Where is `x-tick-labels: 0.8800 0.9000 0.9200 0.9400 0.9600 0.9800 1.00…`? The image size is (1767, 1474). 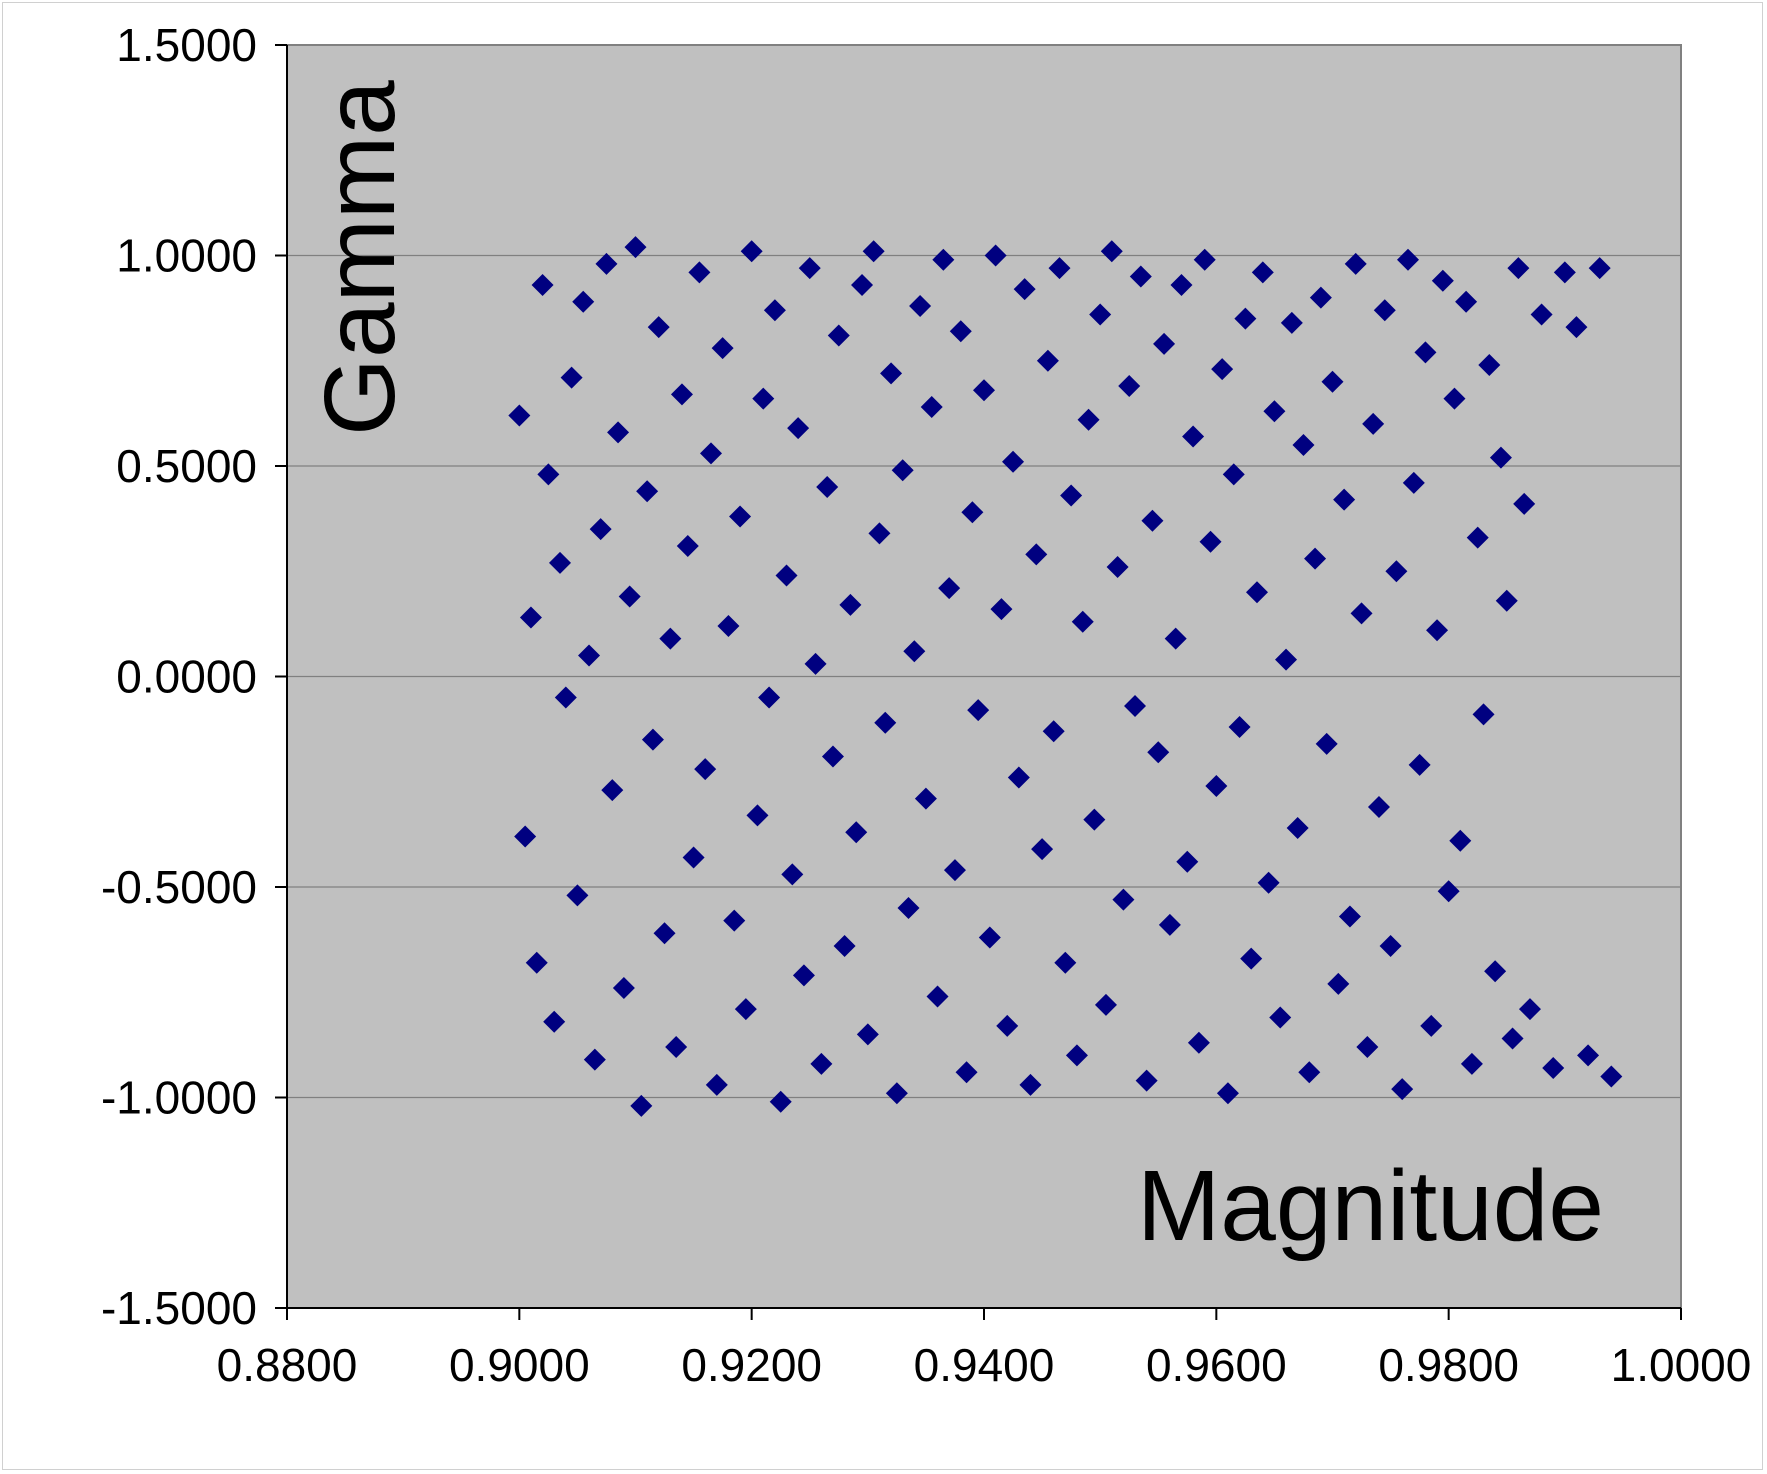
x-tick-labels: 0.8800 0.9000 0.9200 0.9400 0.9600 0.9800 1.00… is located at coordinates (984, 1365).